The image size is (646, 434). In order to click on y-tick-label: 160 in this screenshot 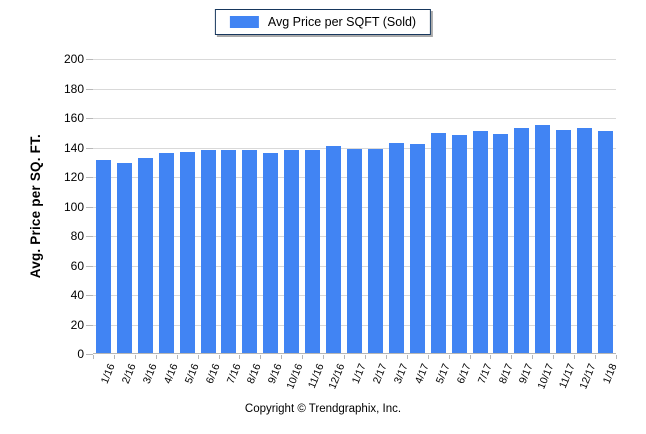, I will do `click(73, 118)`.